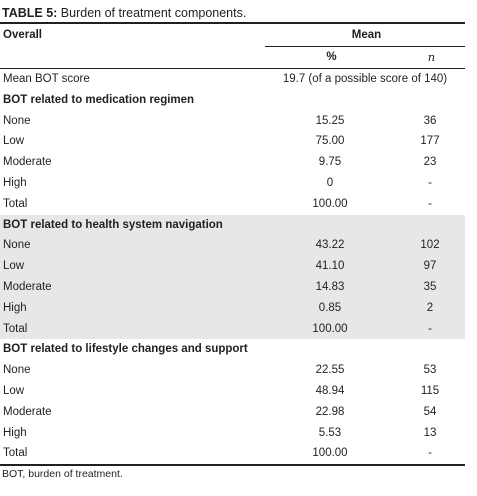  Describe the element at coordinates (430, 266) in the screenshot. I see `row-n: 97` at that location.